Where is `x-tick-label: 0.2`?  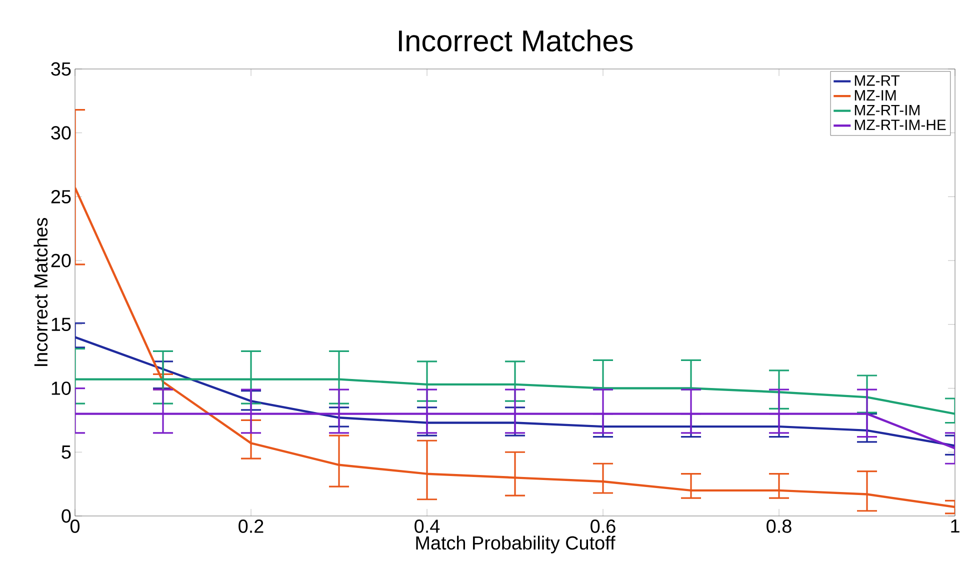
x-tick-label: 0.2 is located at coordinates (251, 526).